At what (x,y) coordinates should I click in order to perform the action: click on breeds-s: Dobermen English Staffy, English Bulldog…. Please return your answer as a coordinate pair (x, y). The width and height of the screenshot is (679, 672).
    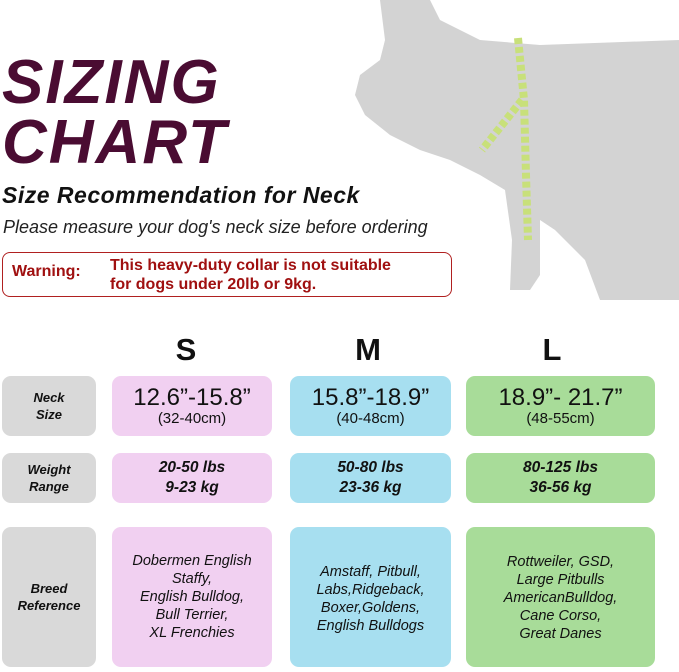
    Looking at the image, I should click on (192, 597).